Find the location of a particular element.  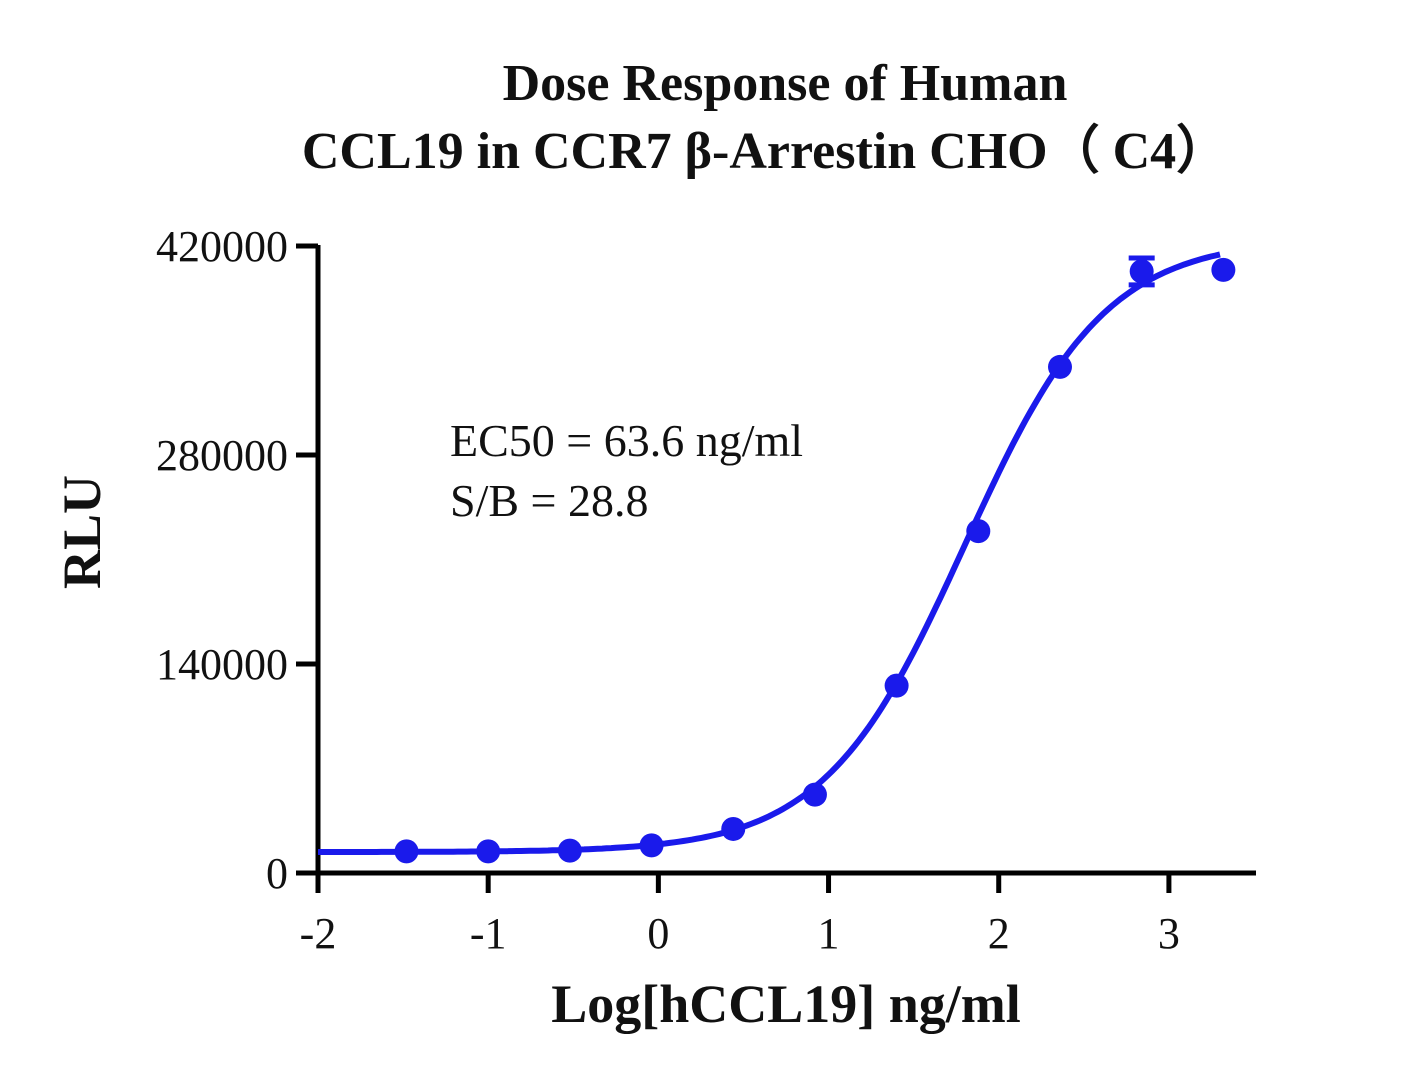

y-ticks: 0 140000 280000 420000 is located at coordinates (237, 560).